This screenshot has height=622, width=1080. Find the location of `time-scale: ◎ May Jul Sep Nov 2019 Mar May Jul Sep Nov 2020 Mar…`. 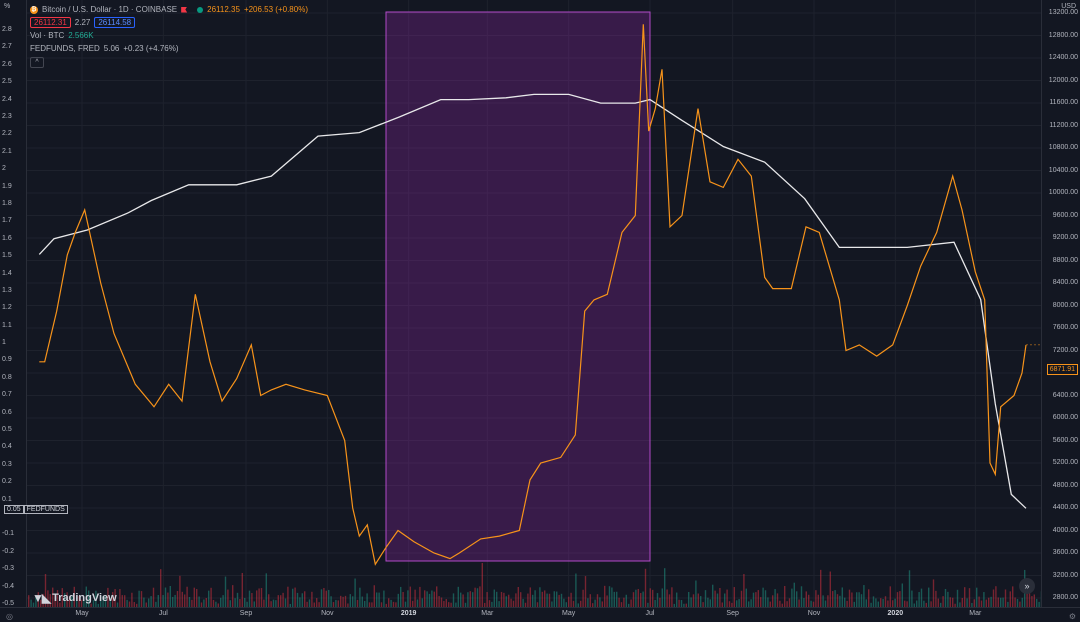

time-scale: ◎ May Jul Sep Nov 2019 Mar May Jul Sep Nov 2020 Mar… is located at coordinates (540, 614).